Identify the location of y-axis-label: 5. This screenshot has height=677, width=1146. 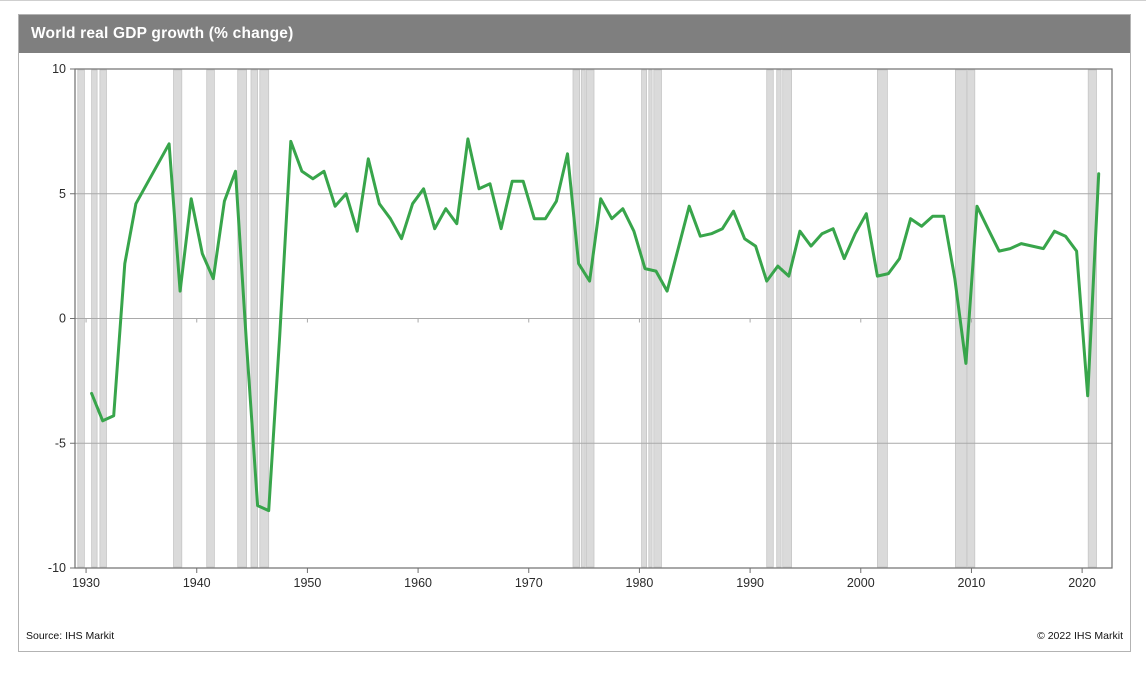
(62, 194).